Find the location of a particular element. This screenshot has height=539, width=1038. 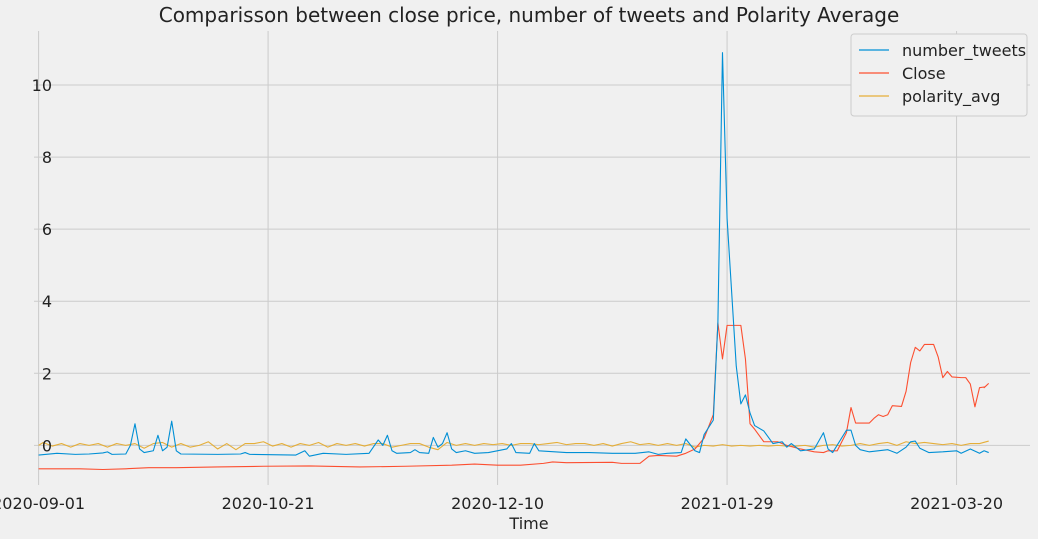

x-tick-label: 2021-01-29 is located at coordinates (727, 503).